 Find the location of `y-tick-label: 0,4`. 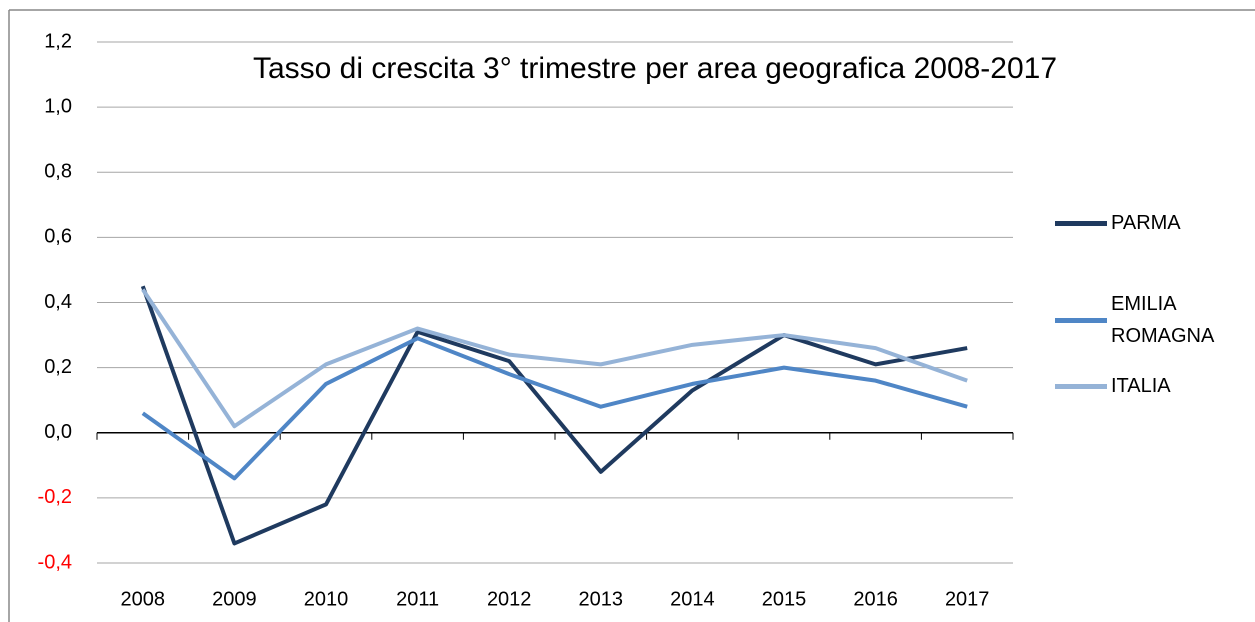

y-tick-label: 0,4 is located at coordinates (58, 302).